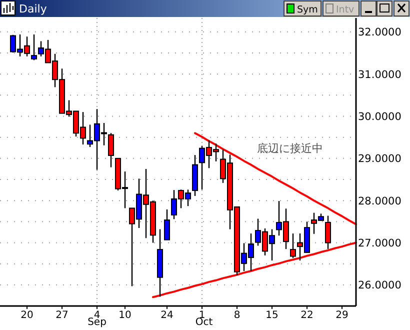  What do you see at coordinates (167, 315) in the screenshot?
I see `x-tick-label: 24` at bounding box center [167, 315].